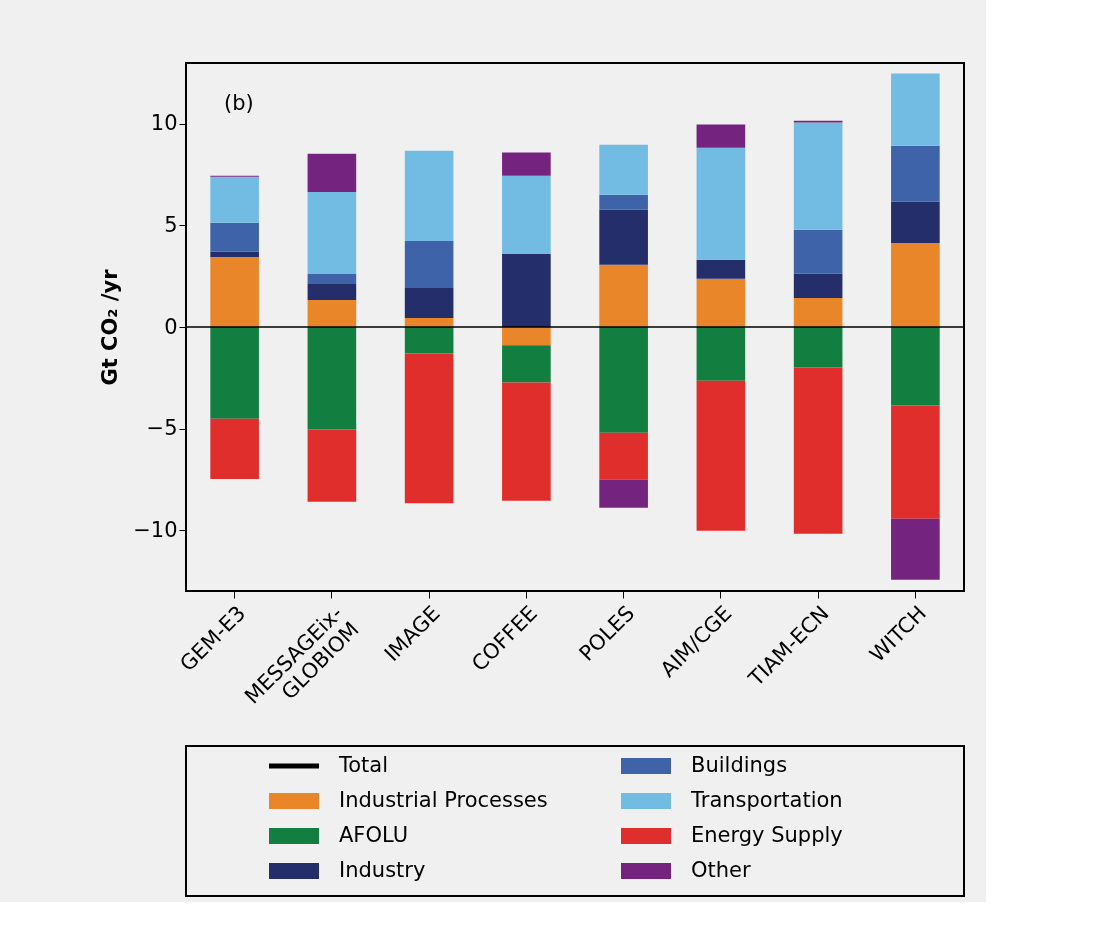 Image resolution: width=1112 pixels, height=937 pixels. Describe the element at coordinates (171, 326) in the screenshot. I see `y-tick-label: 0` at that location.